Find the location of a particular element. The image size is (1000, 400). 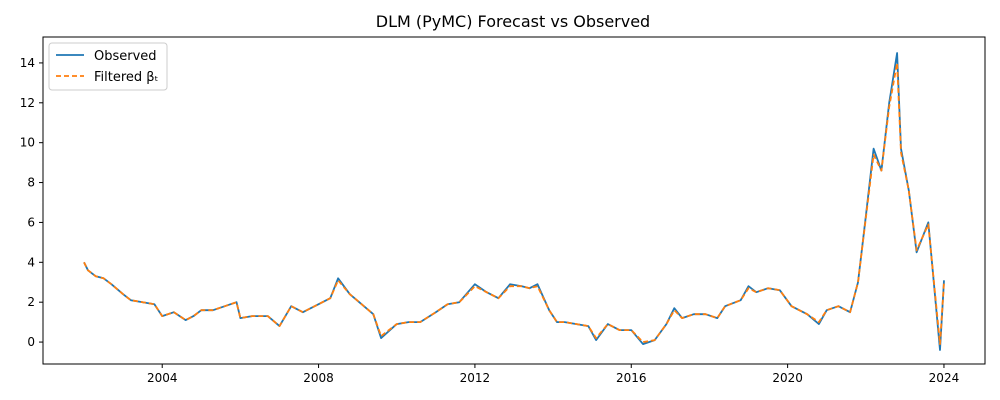

legend-label-filtered: Filtered βₜ is located at coordinates (126, 77).